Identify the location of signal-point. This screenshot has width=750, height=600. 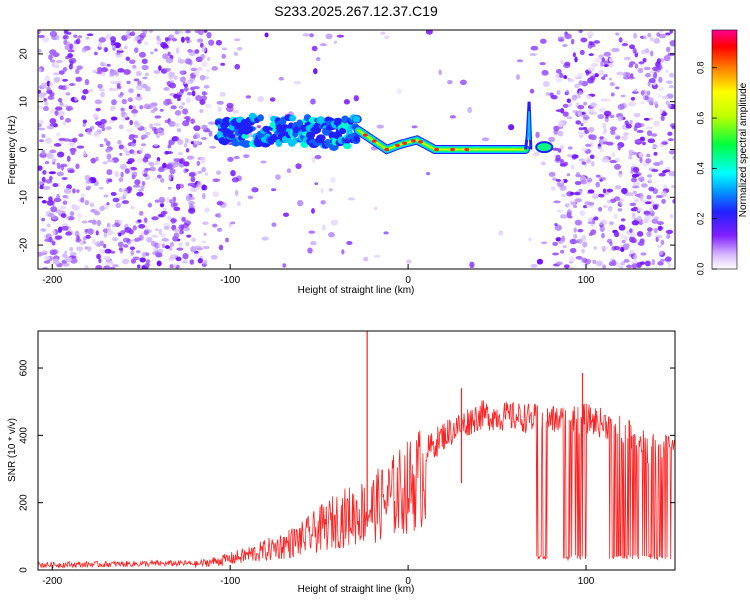
(246, 144).